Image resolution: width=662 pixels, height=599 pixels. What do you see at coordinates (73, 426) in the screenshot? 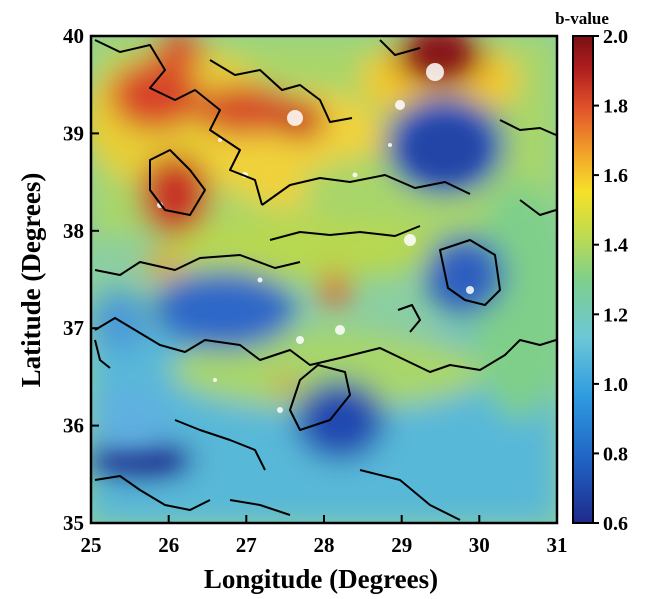
I see `y-tick-label: 36` at bounding box center [73, 426].